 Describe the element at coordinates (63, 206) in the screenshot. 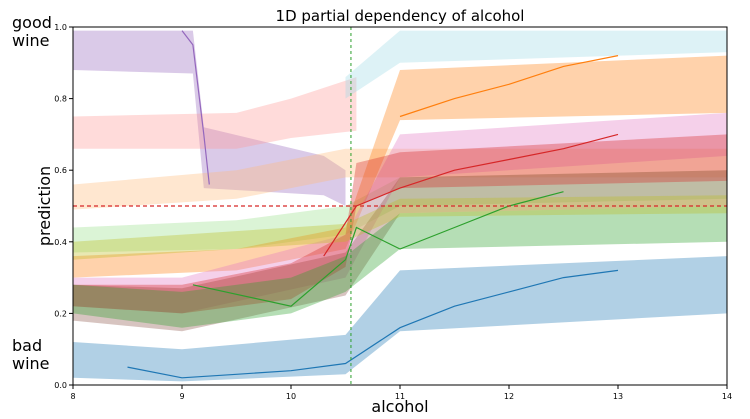

I see `y-axis-ticks: 0.0 0.2 0.4 0.6 0.8 1.0` at that location.